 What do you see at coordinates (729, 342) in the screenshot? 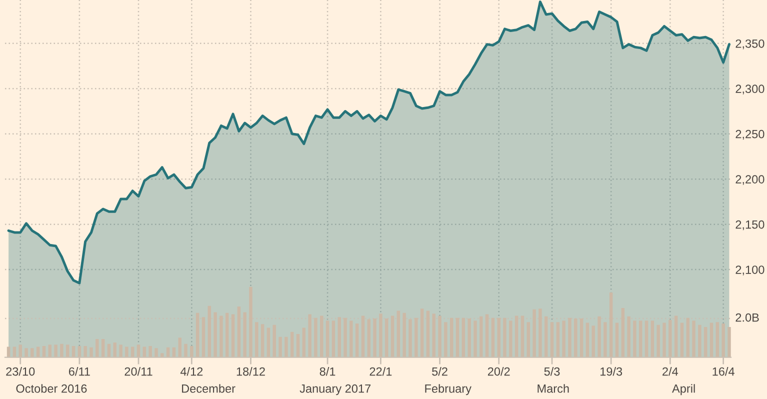
I see `bar` at bounding box center [729, 342].